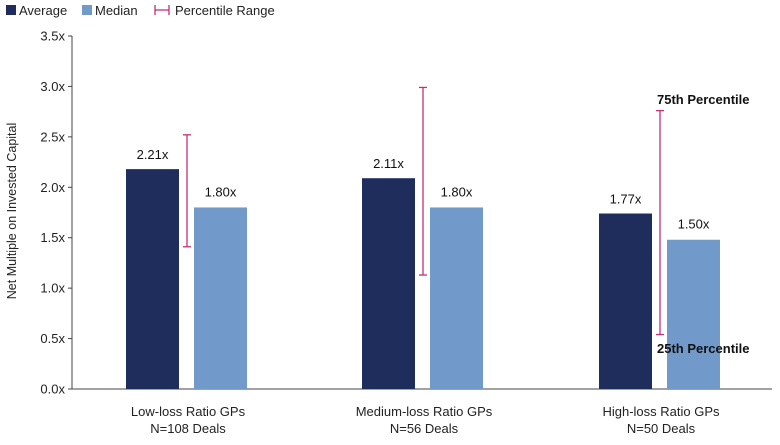 The image size is (780, 445). Describe the element at coordinates (52, 136) in the screenshot. I see `y-tick-label: 2.5x` at that location.